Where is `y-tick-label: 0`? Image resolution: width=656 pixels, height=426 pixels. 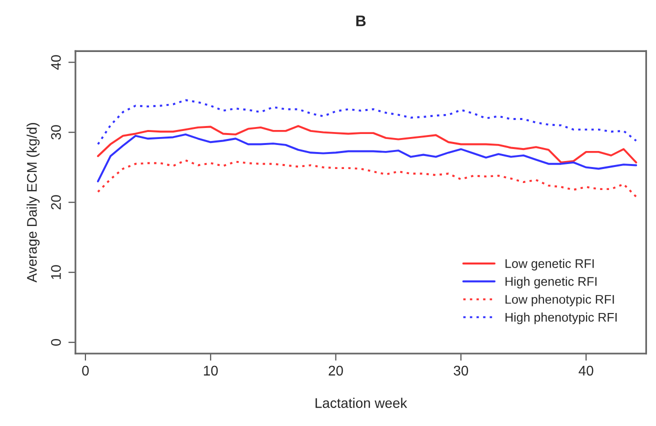
y-tick-label: 0 is located at coordinates (56, 342).